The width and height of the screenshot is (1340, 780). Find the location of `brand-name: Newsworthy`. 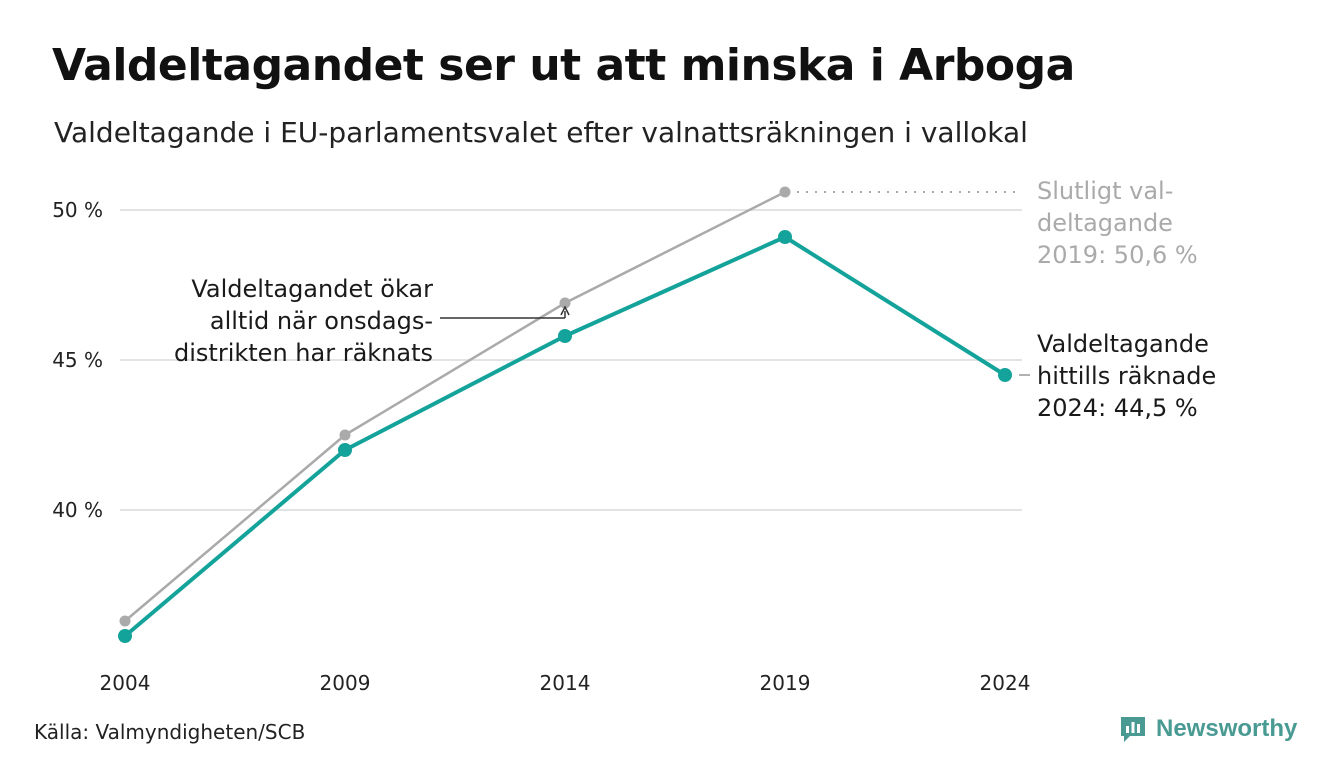

brand-name: Newsworthy is located at coordinates (1227, 728).